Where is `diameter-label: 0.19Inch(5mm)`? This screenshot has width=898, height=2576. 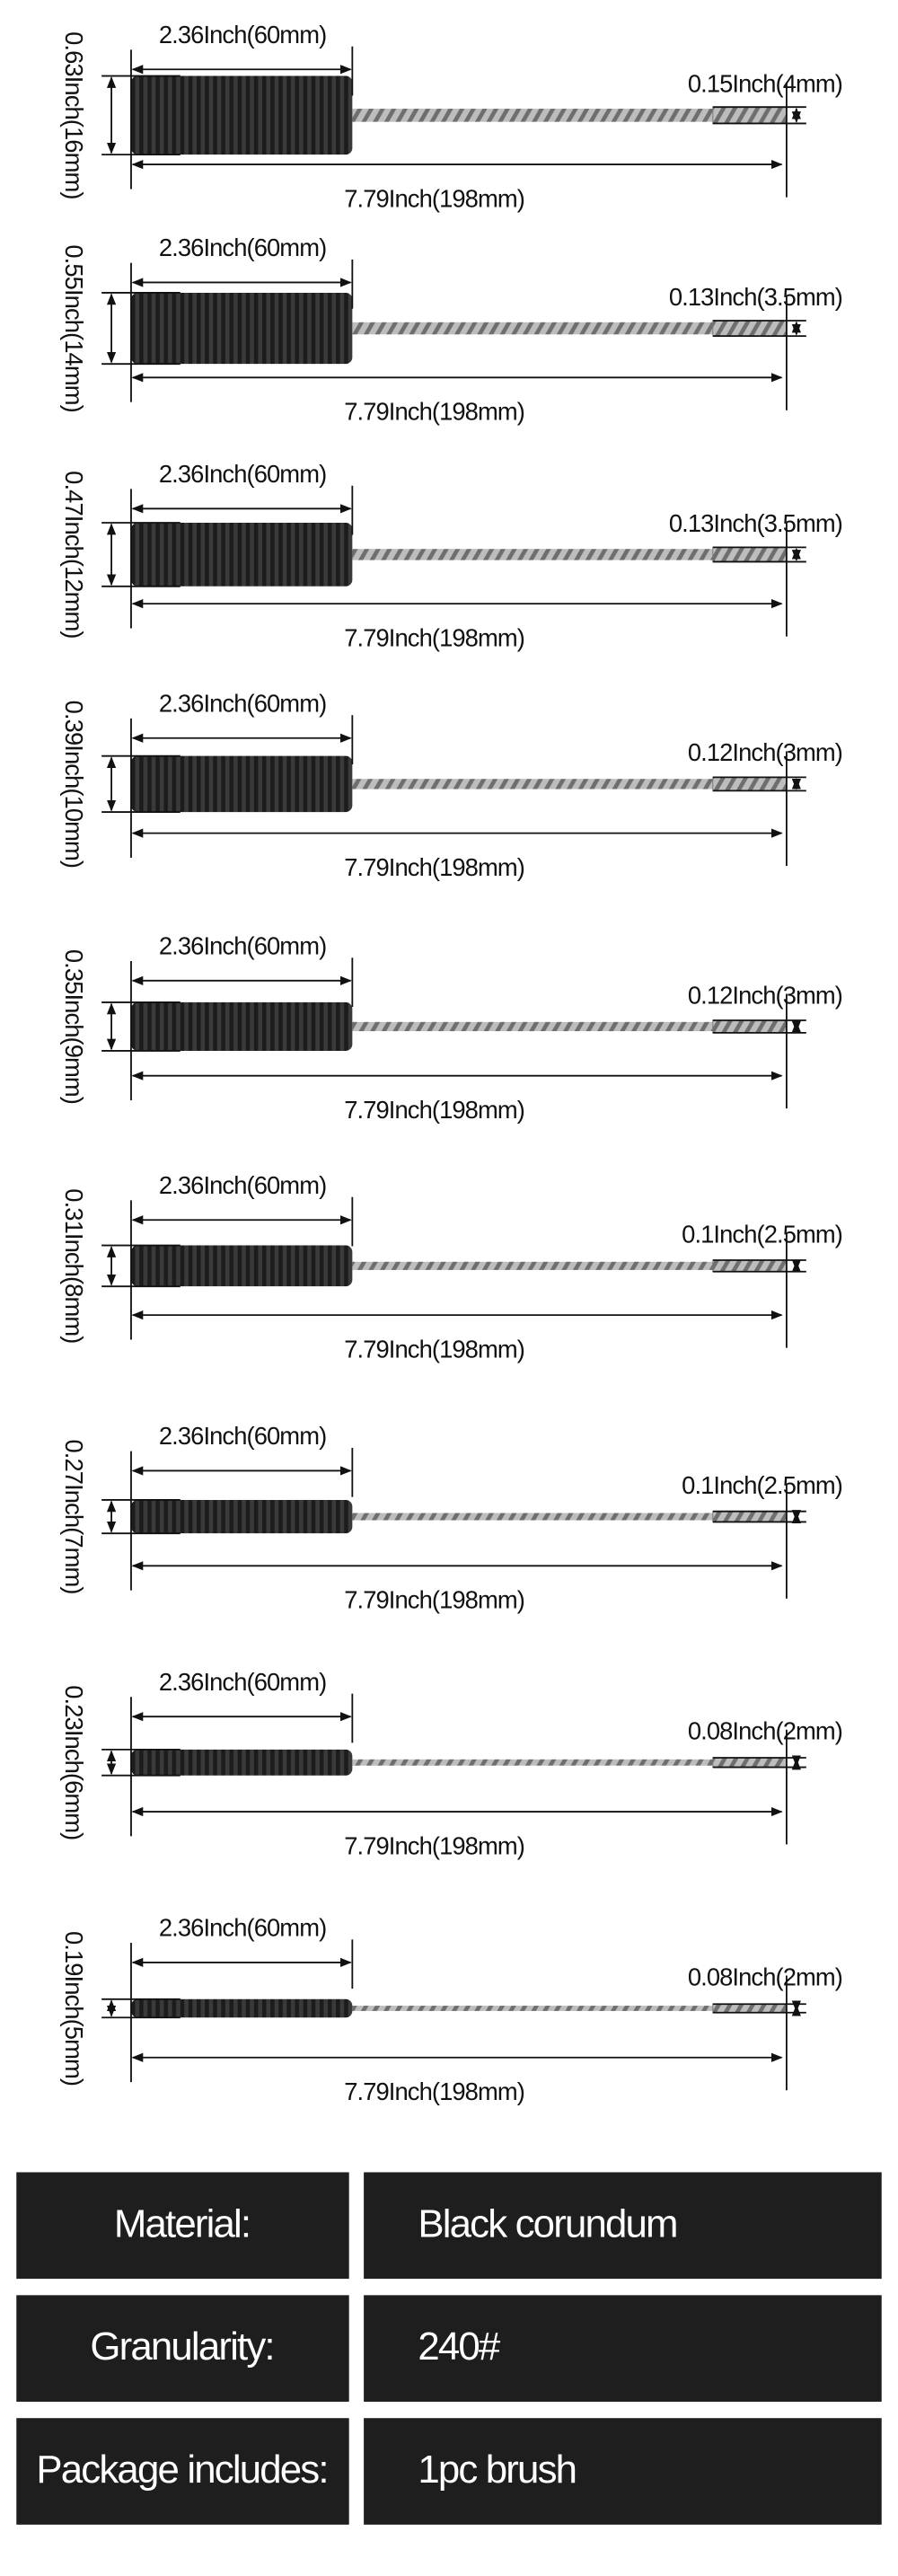 diameter-label: 0.19Inch(5mm) is located at coordinates (74, 2008).